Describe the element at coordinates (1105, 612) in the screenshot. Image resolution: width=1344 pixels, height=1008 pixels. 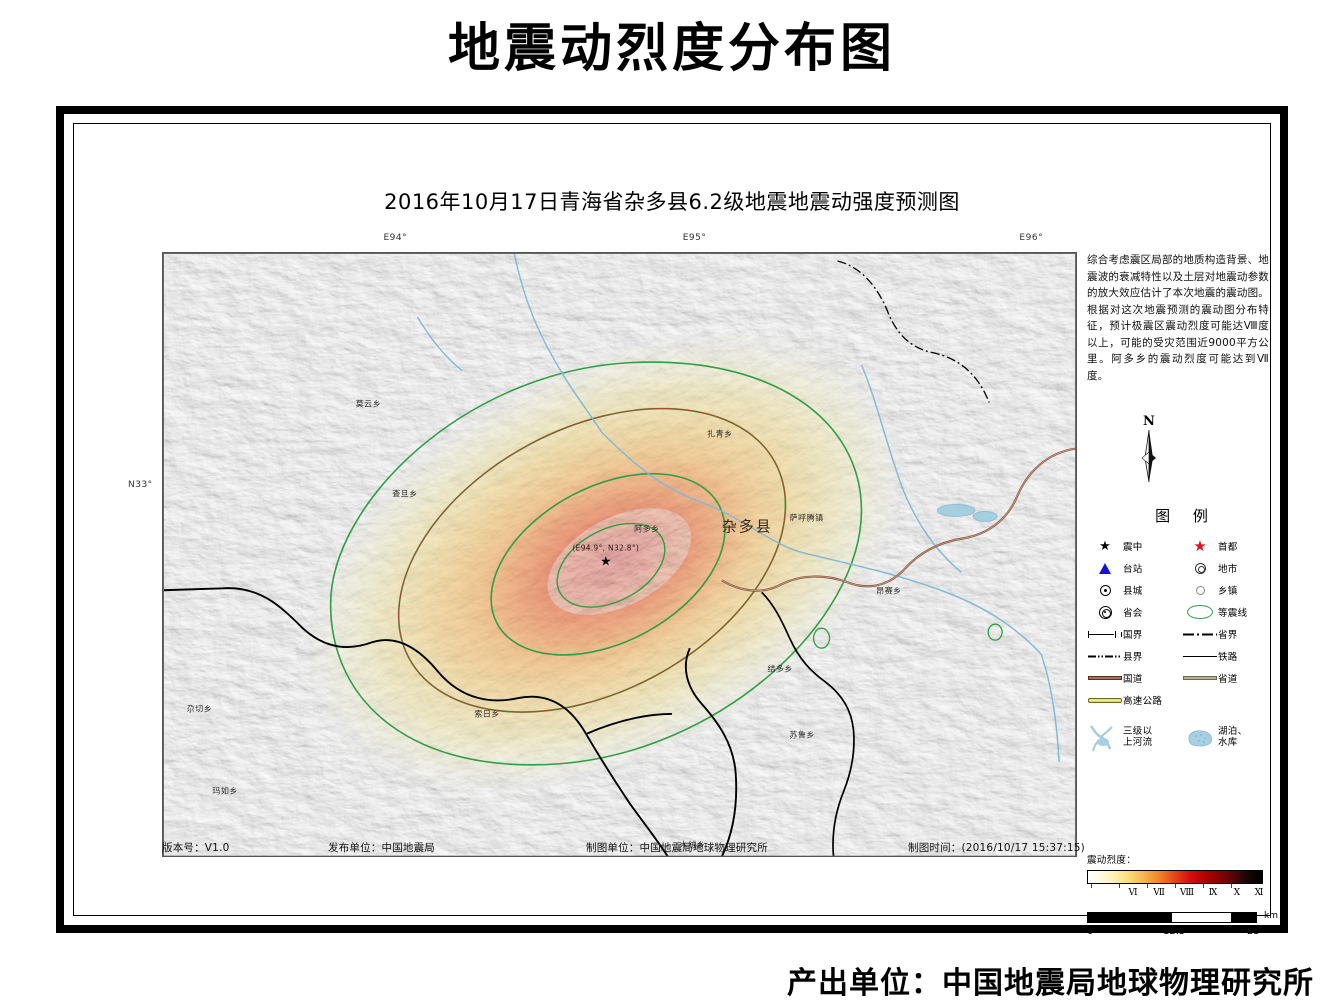
I see `province-capital-icon` at that location.